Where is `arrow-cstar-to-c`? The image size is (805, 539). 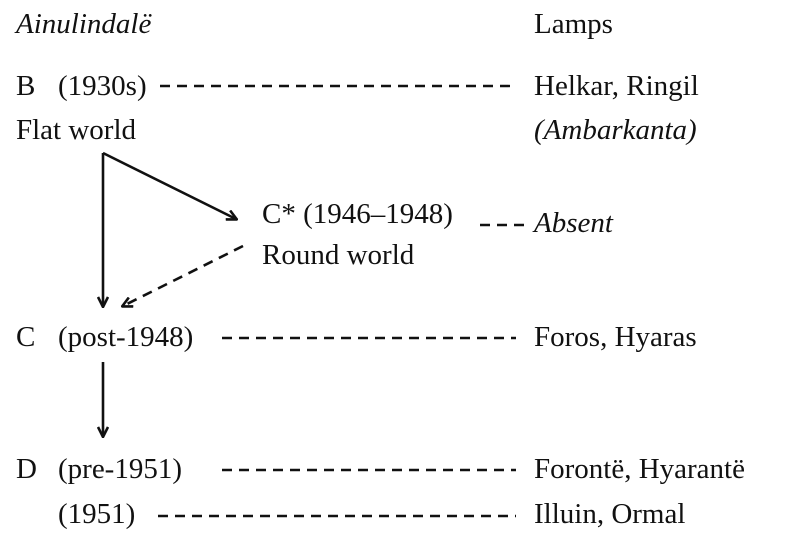
arrow-cstar-to-c is located at coordinates (183, 275).